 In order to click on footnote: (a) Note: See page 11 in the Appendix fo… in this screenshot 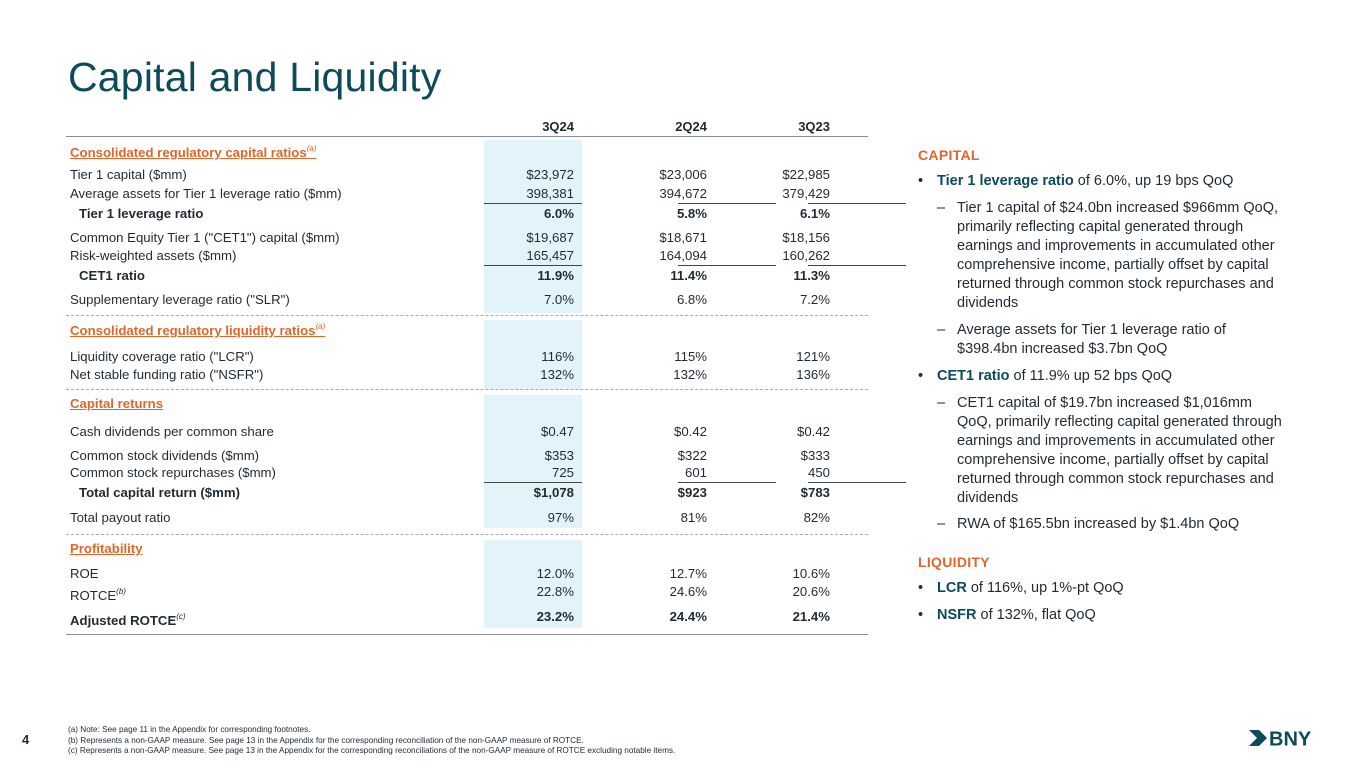, I will do `click(189, 729)`.